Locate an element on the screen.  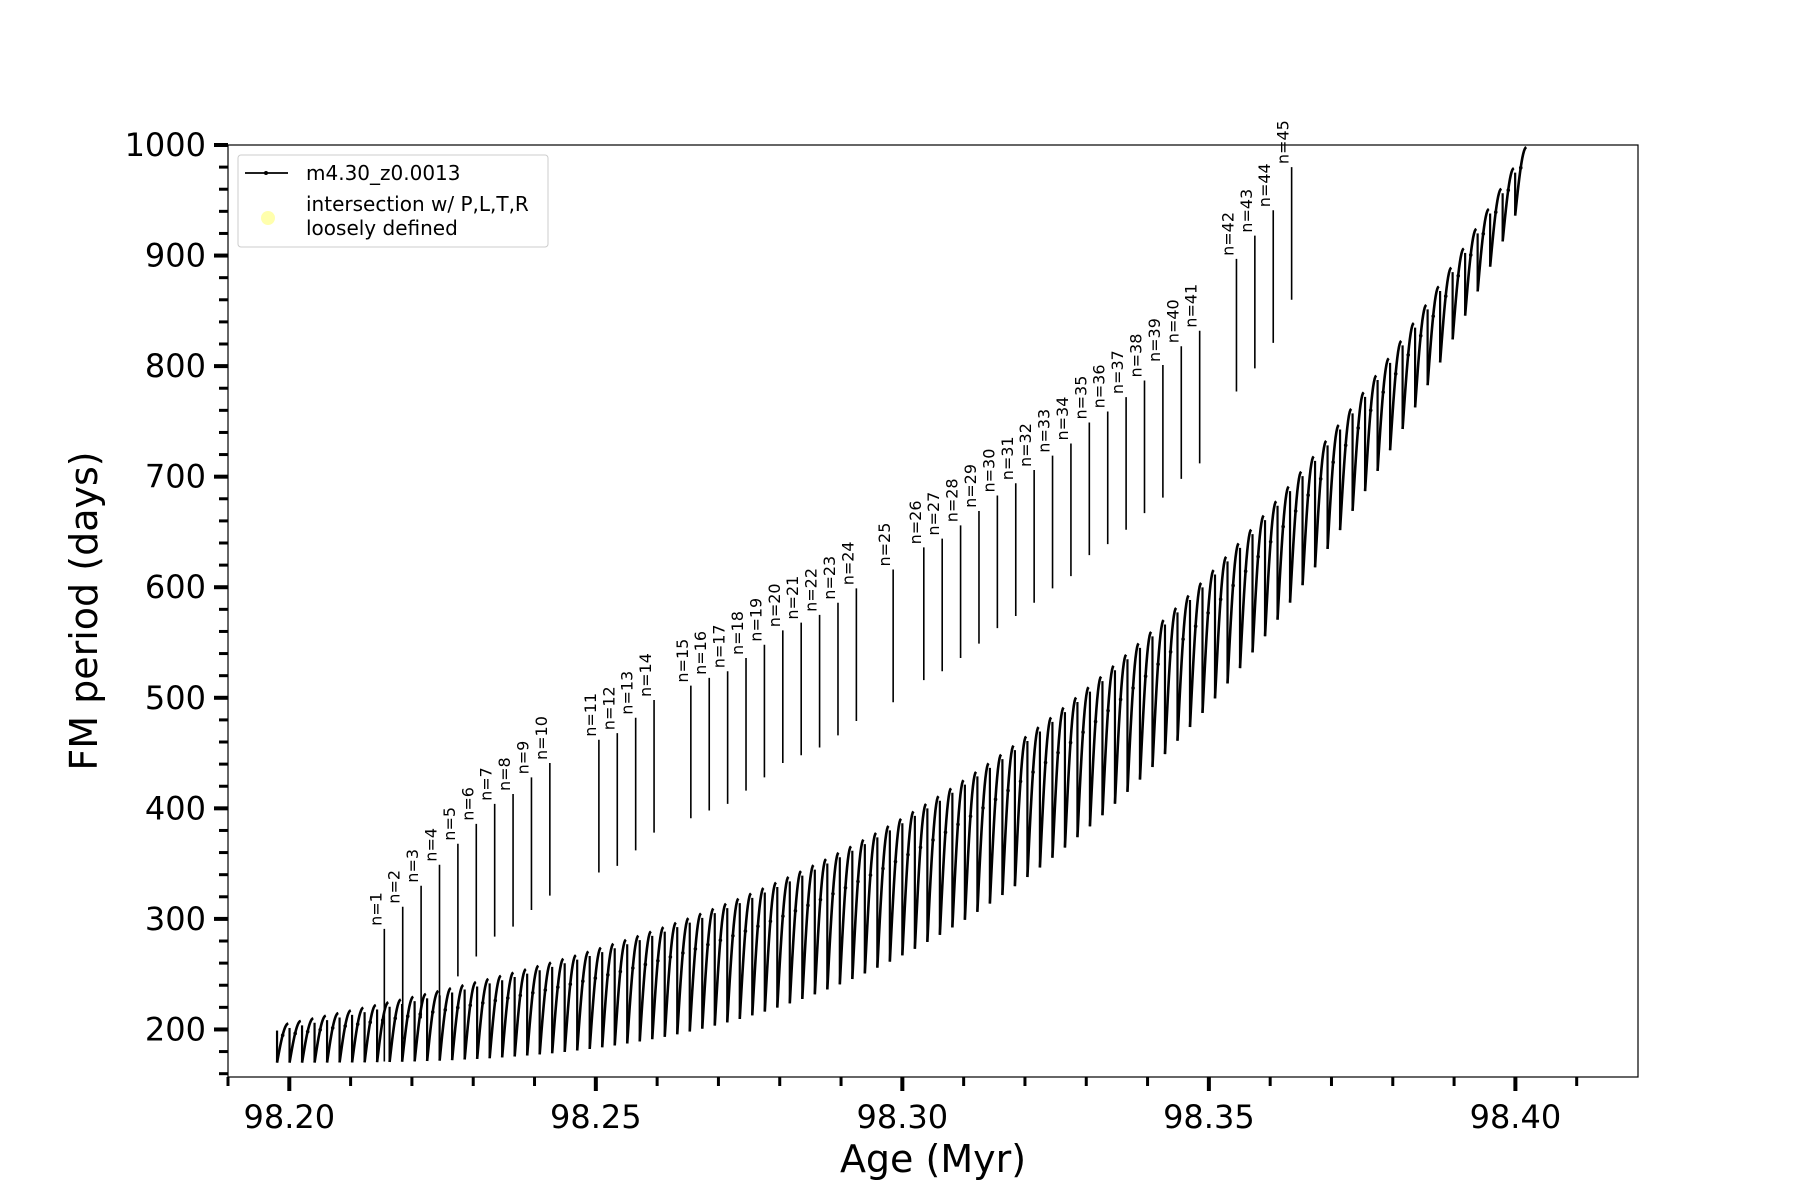
annotation-label: n=37 is located at coordinates (1117, 372).